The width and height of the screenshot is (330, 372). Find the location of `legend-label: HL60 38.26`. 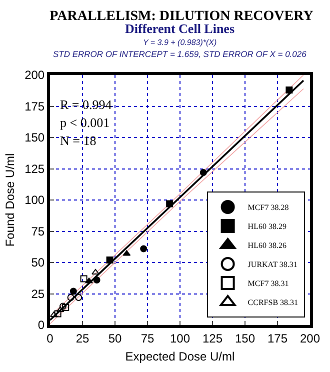

legend-label: HL60 38.26 is located at coordinates (267, 245).